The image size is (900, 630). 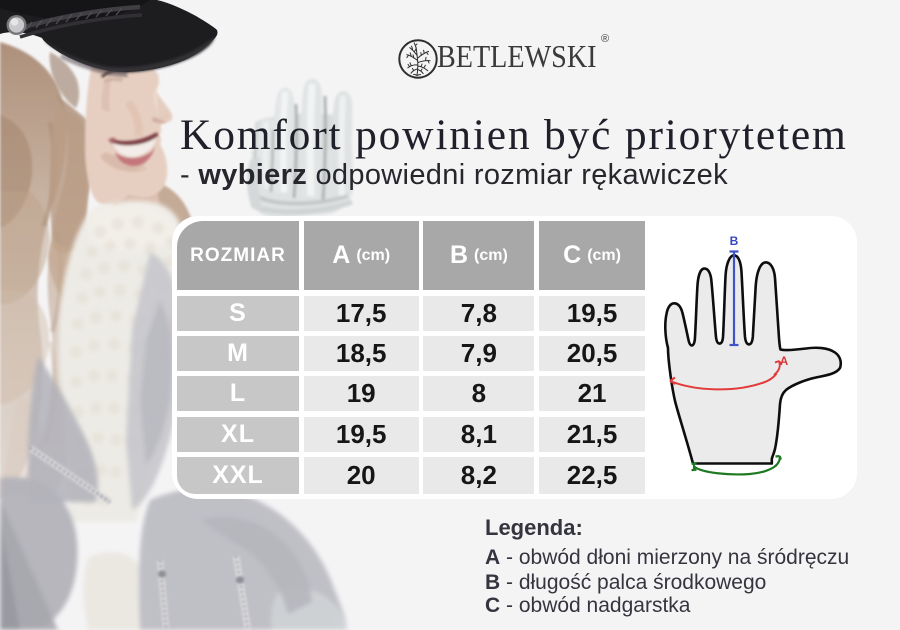 I want to click on svg-text: A, so click(x=784, y=362).